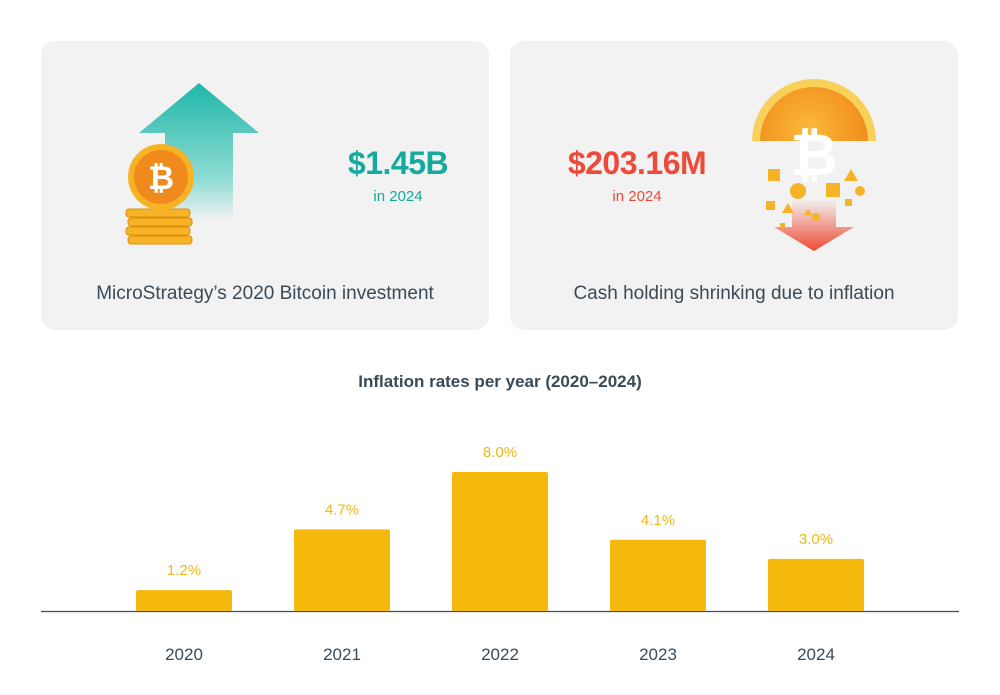 The height and width of the screenshot is (695, 1000). I want to click on bitcoin-dissolving-down-arrow-icon: ₿, so click(814, 165).